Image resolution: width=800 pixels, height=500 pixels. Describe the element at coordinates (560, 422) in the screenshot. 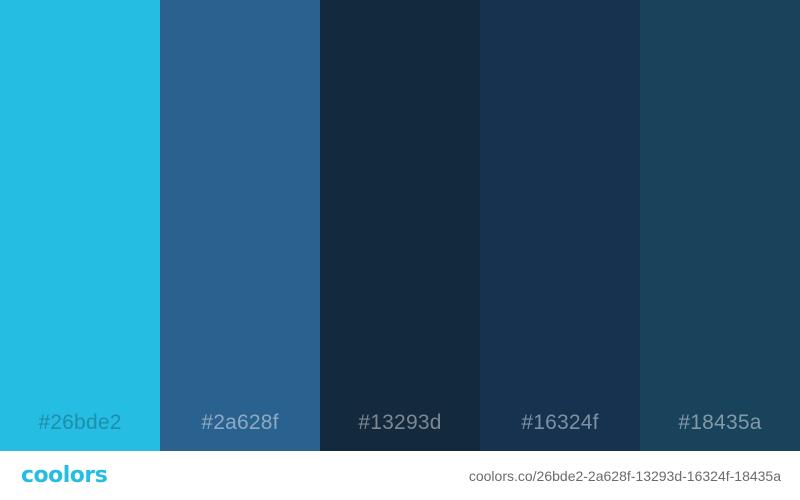

I see `swatch-hex-label: #16324f` at that location.